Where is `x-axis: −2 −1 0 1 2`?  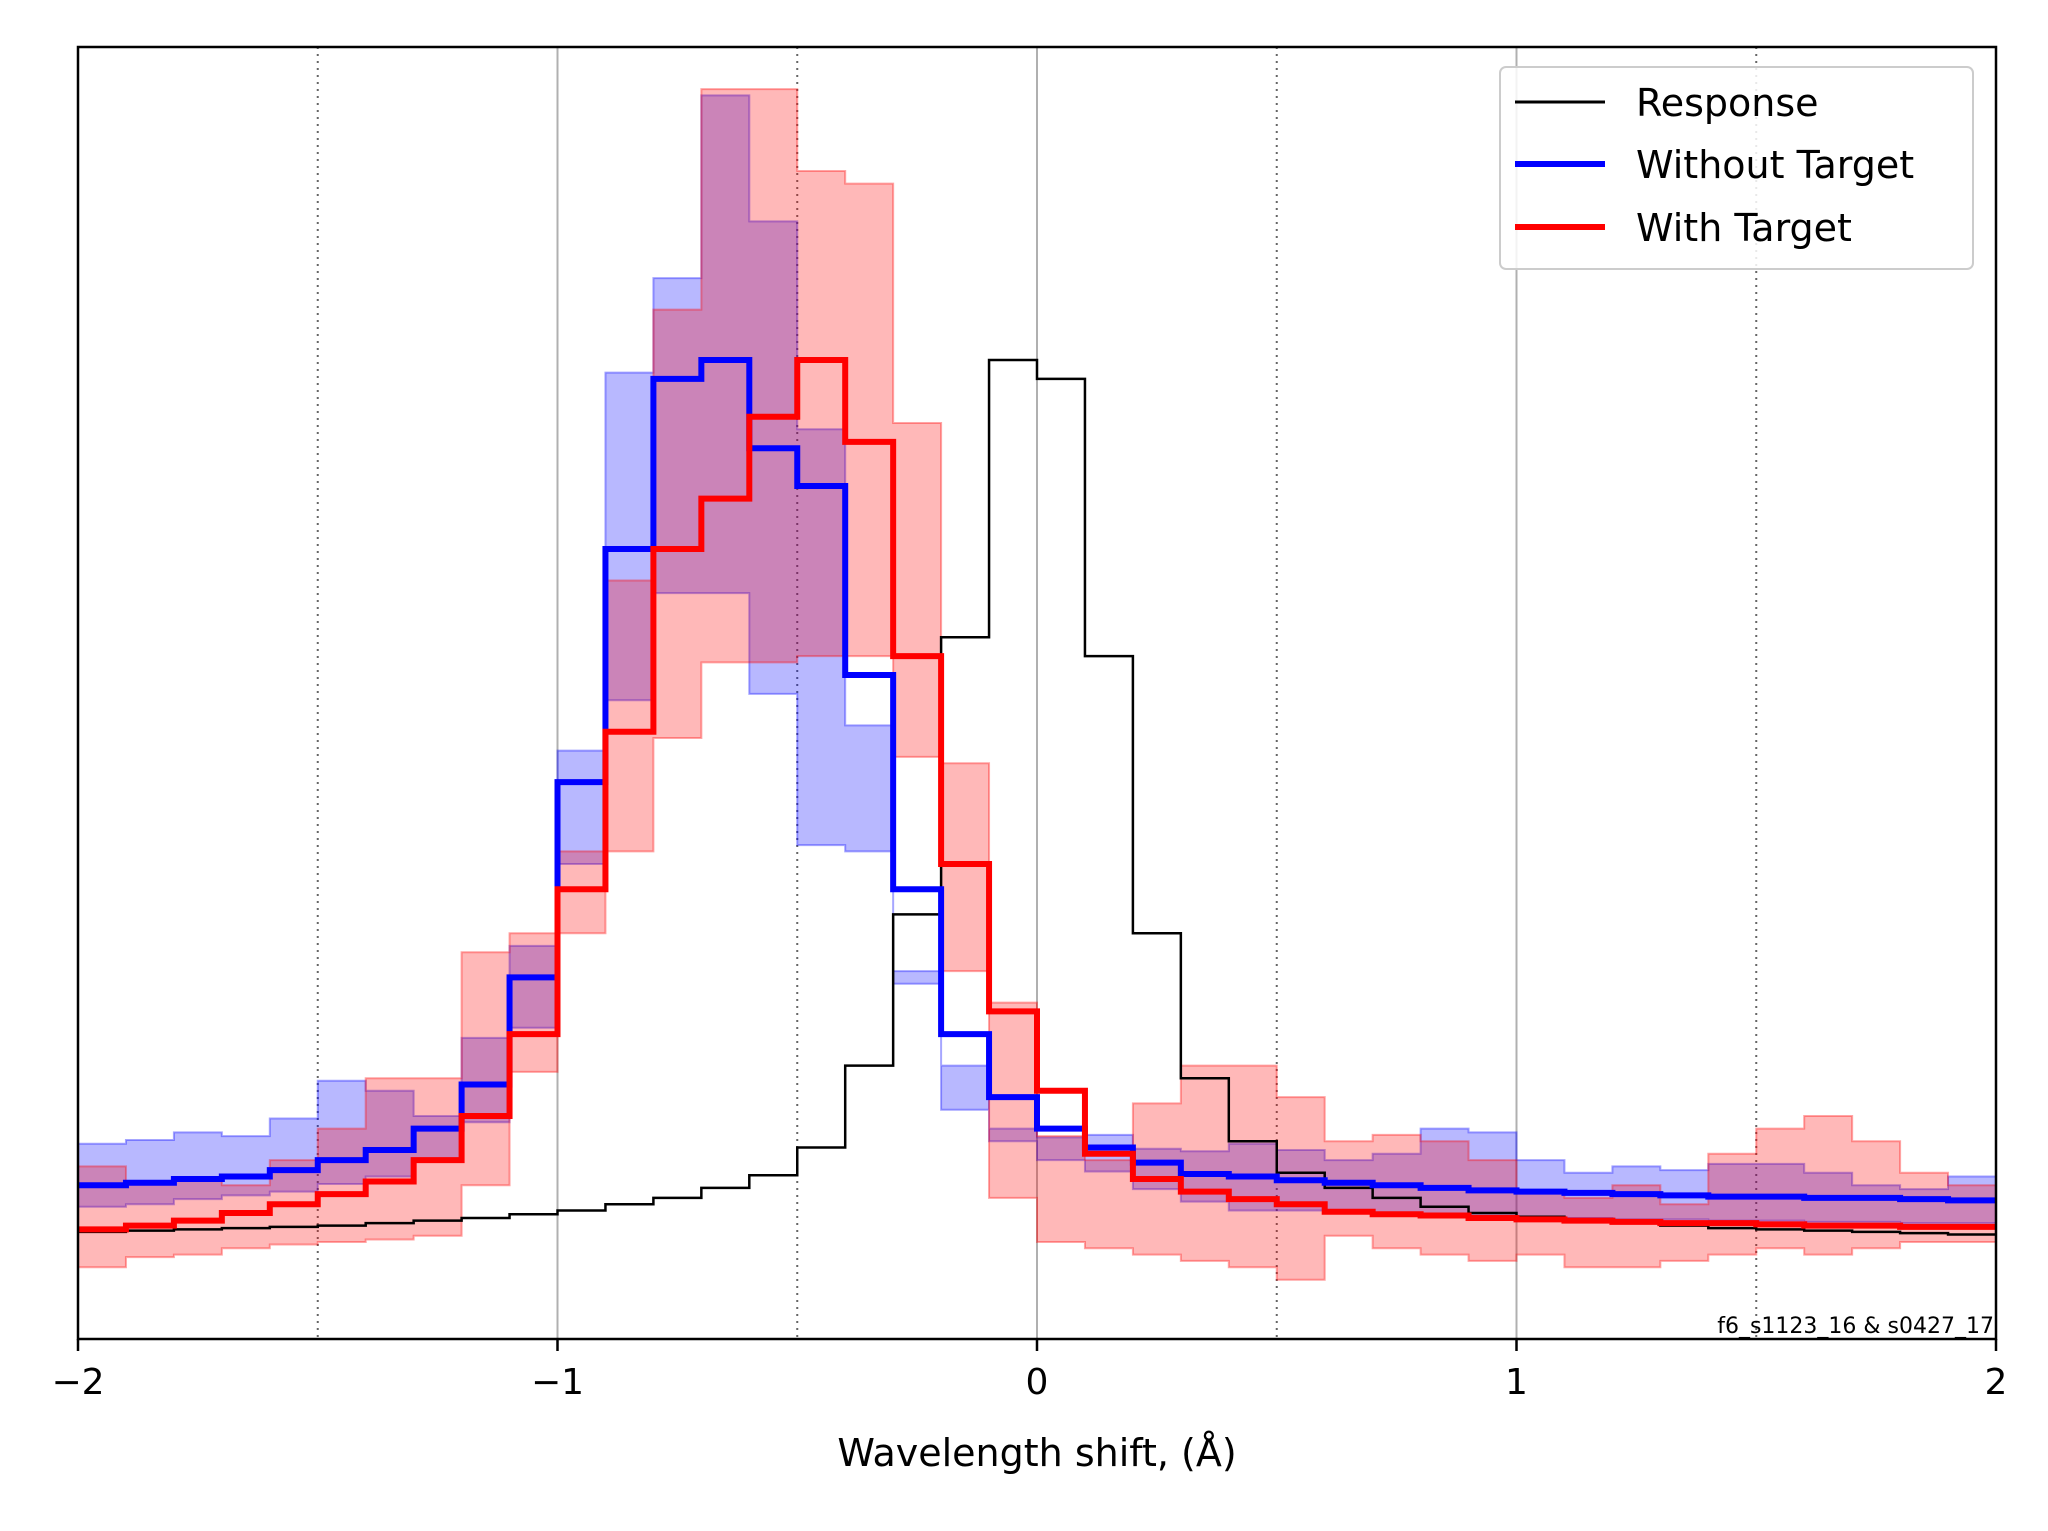
x-axis: −2 −1 0 1 2 is located at coordinates (1029, 1371).